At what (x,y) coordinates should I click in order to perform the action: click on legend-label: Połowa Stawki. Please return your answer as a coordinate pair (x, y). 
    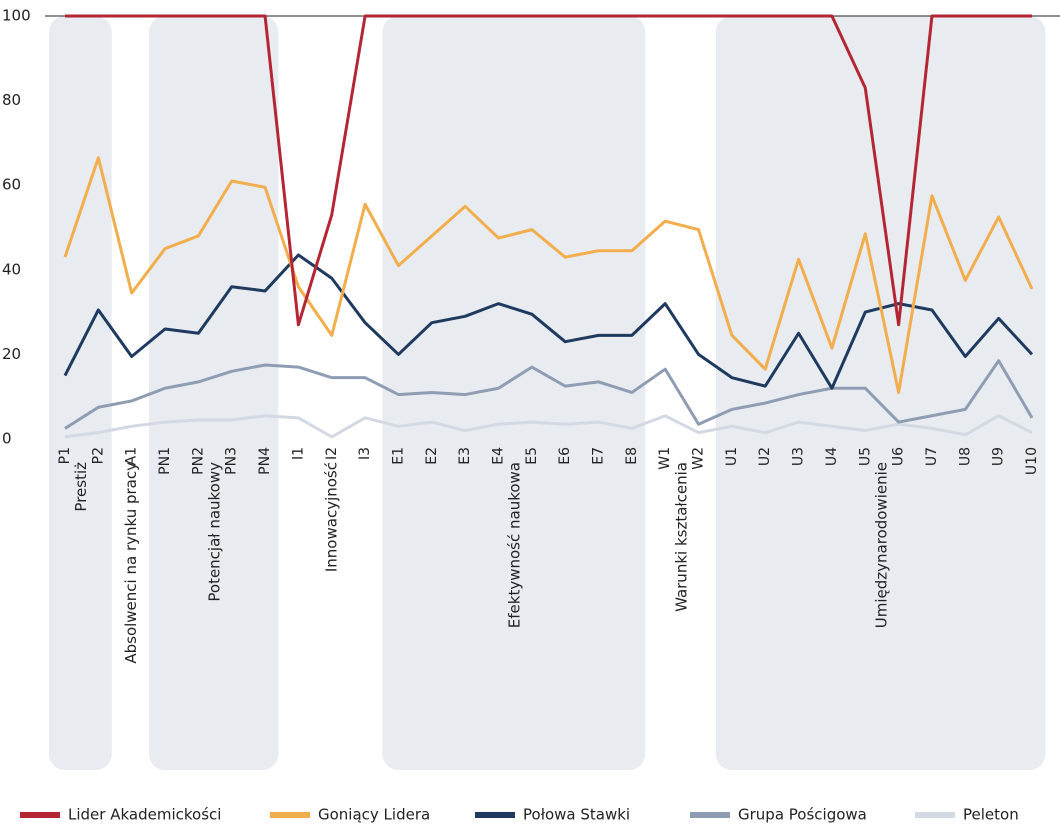
    Looking at the image, I should click on (576, 815).